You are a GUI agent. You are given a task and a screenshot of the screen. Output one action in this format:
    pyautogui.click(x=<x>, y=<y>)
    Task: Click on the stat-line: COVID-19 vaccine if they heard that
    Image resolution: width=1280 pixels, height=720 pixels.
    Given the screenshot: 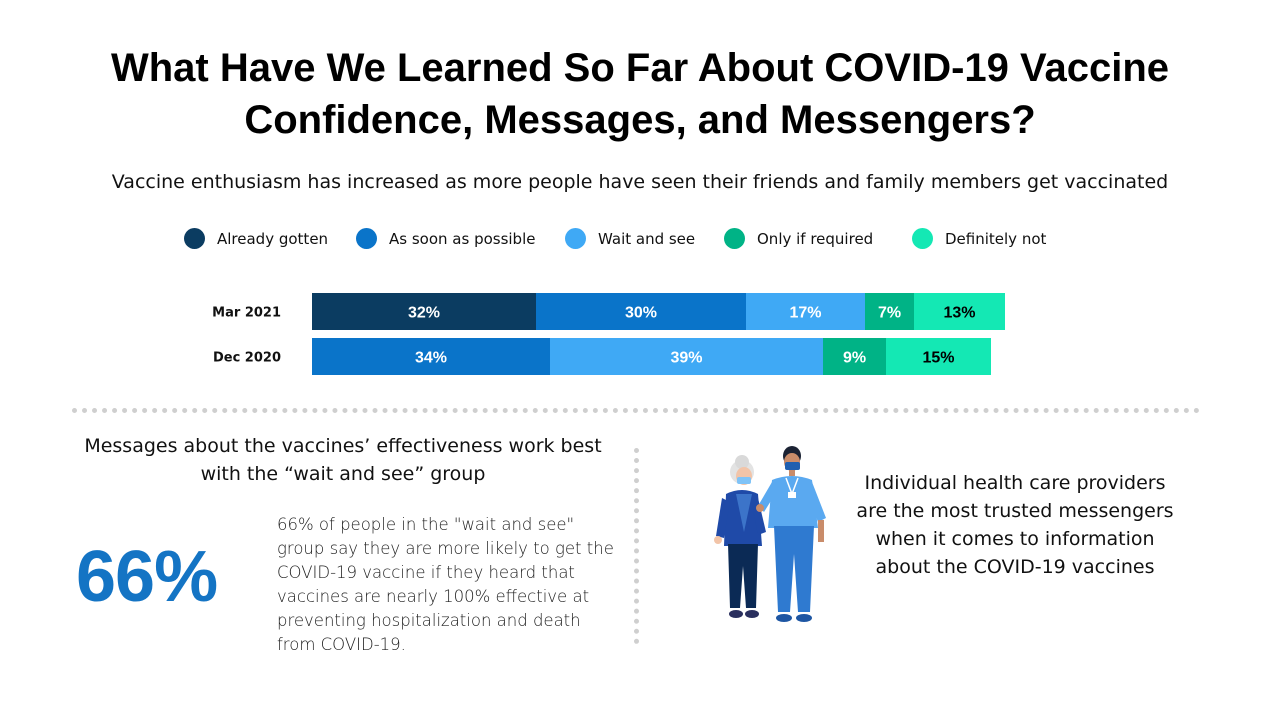 What is the action you would take?
    pyautogui.click(x=426, y=572)
    